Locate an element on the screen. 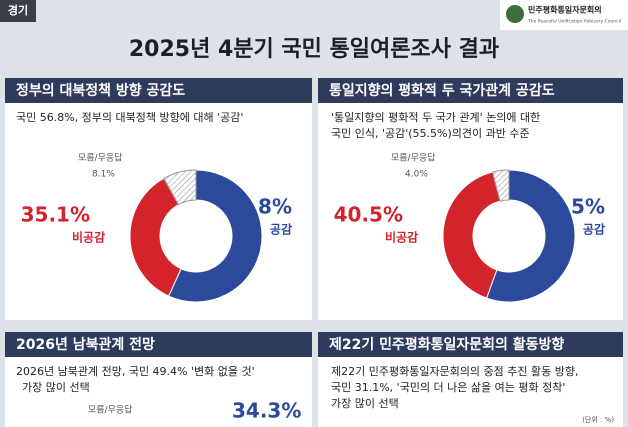  panel-title: 제22기 민주평화통일자문회의 활동방향 is located at coordinates (446, 344).